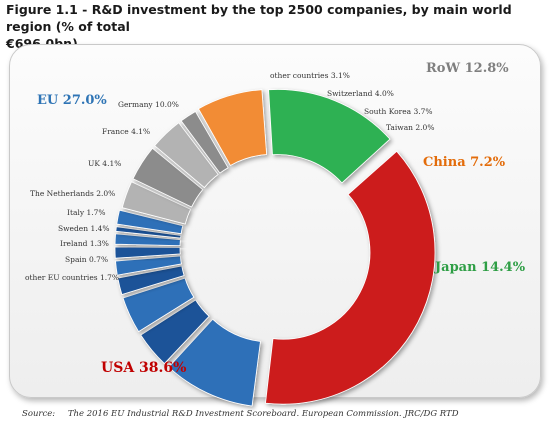 The image size is (550, 429). What do you see at coordinates (150, 222) in the screenshot?
I see `slice-other-eu-countries` at bounding box center [150, 222].